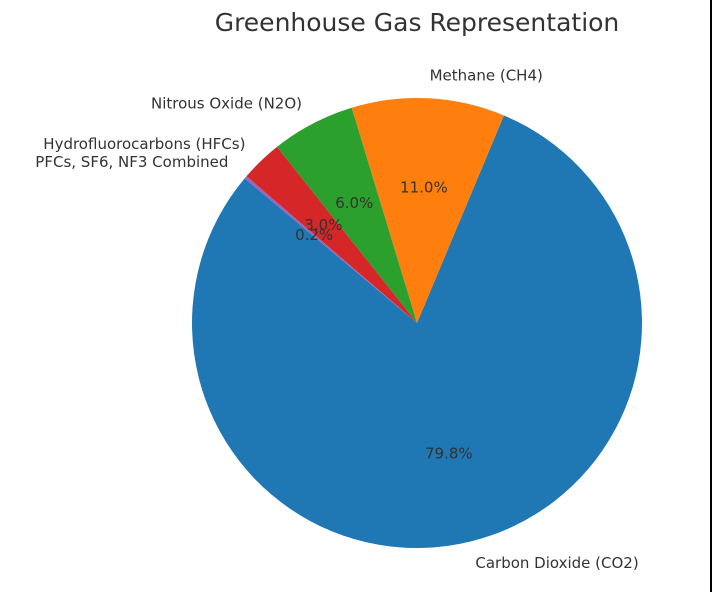  Describe the element at coordinates (226, 103) in the screenshot. I see `slice-label: Nitrous Oxide (N2O)` at that location.